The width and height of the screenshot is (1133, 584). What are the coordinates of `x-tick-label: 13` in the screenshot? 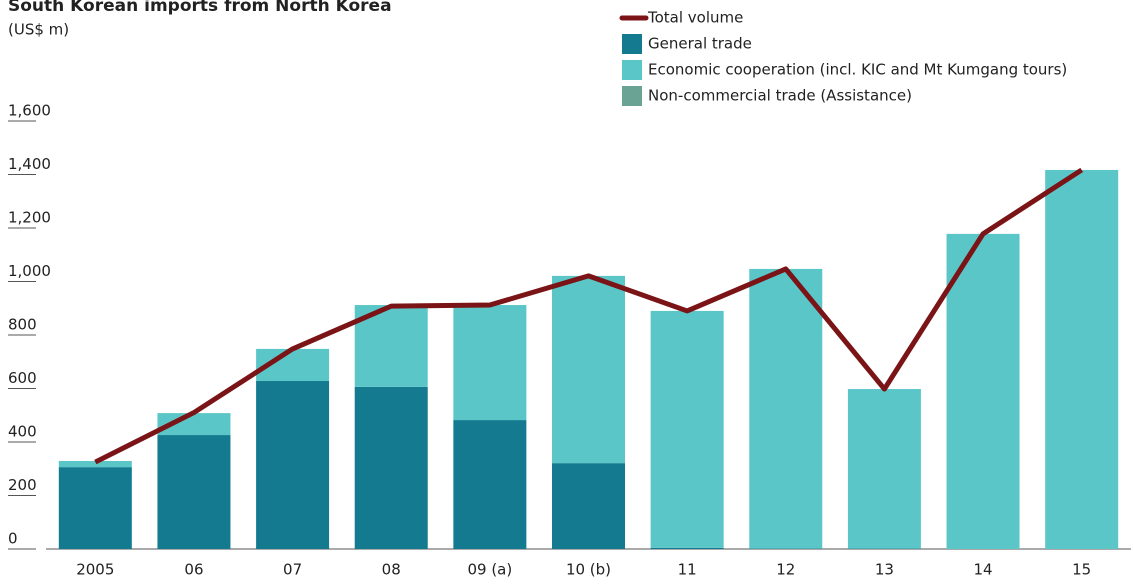 It's located at (884, 570).